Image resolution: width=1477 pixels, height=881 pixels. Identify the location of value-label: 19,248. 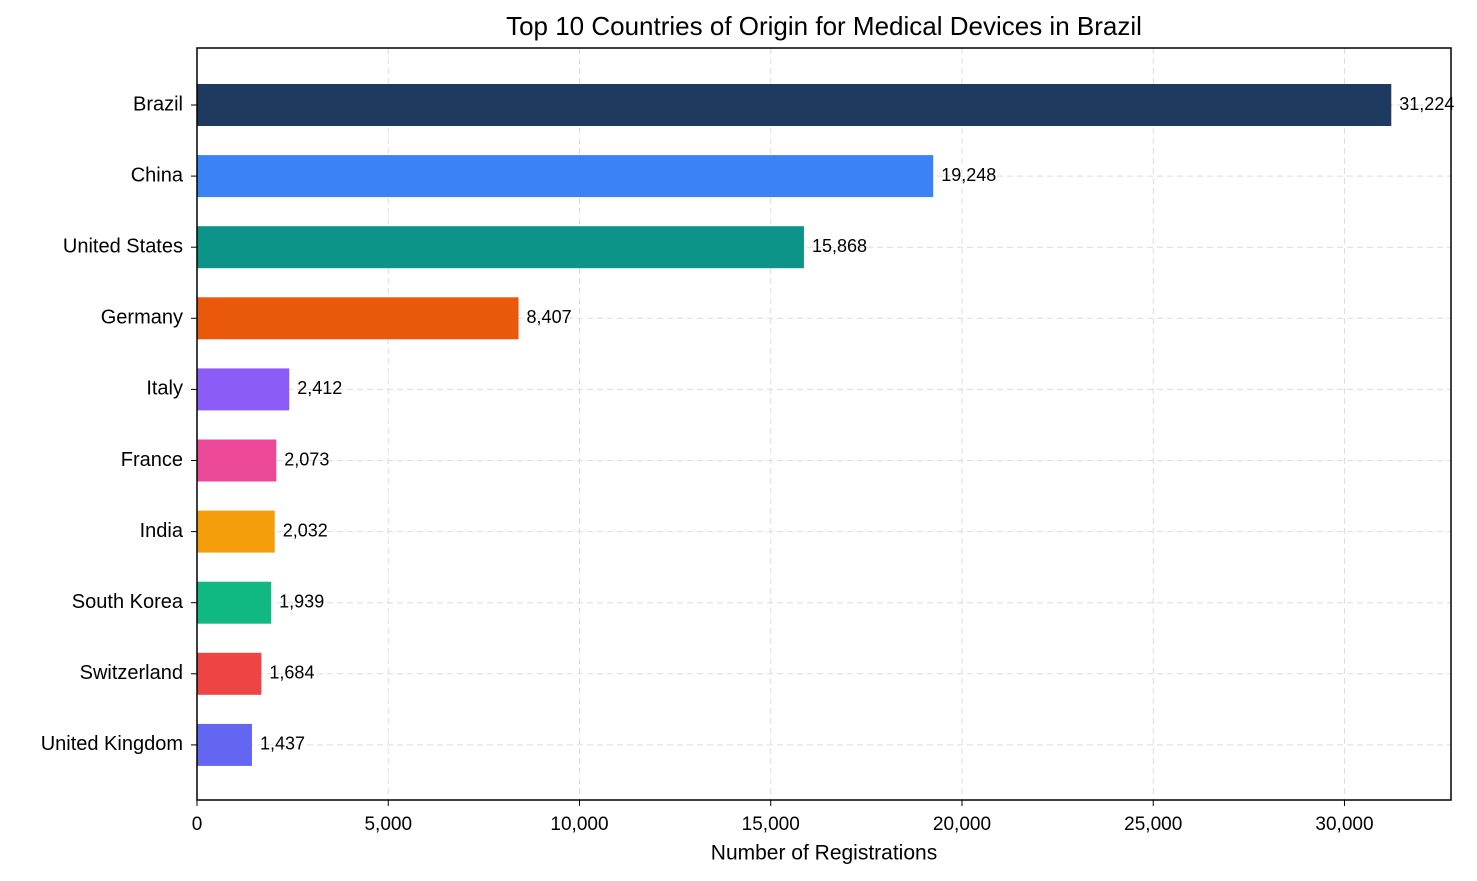
(968, 175).